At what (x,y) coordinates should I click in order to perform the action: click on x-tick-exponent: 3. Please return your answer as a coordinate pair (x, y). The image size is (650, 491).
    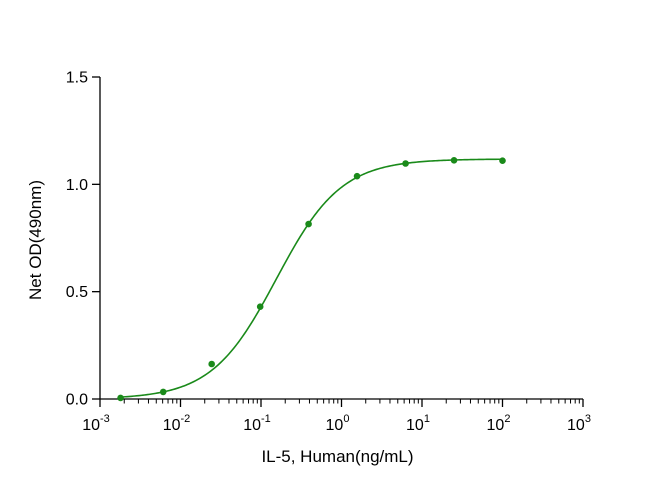
    Looking at the image, I should click on (588, 419).